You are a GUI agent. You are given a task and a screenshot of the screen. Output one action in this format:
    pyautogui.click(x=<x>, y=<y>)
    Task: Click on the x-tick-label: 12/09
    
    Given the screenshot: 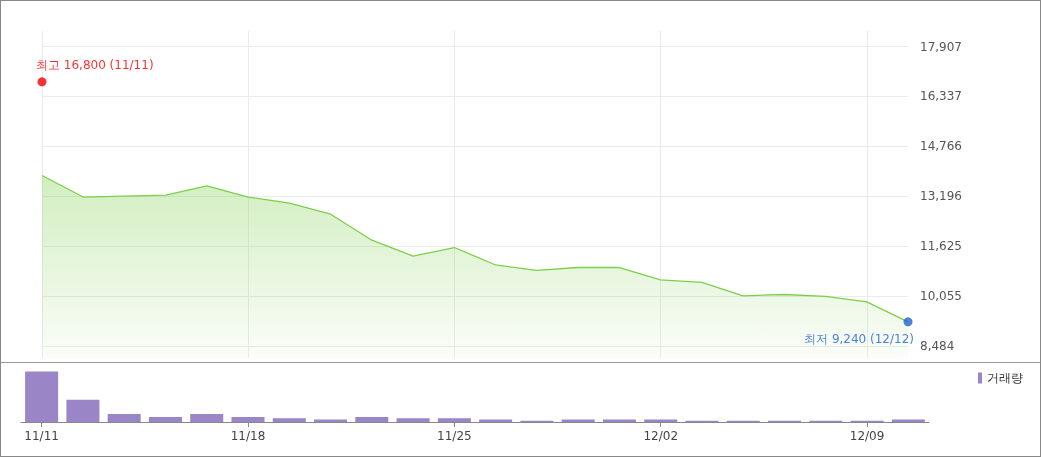 What is the action you would take?
    pyautogui.click(x=867, y=436)
    